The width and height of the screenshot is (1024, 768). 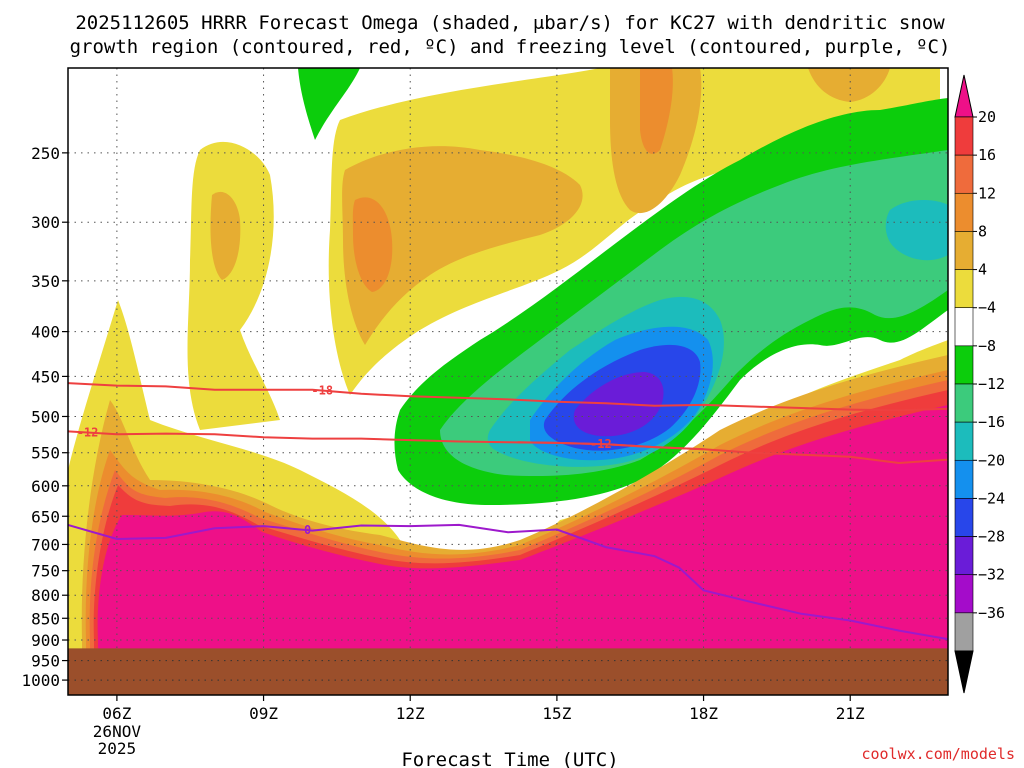 I want to click on y-tick-label-900: 900, so click(x=45, y=640).